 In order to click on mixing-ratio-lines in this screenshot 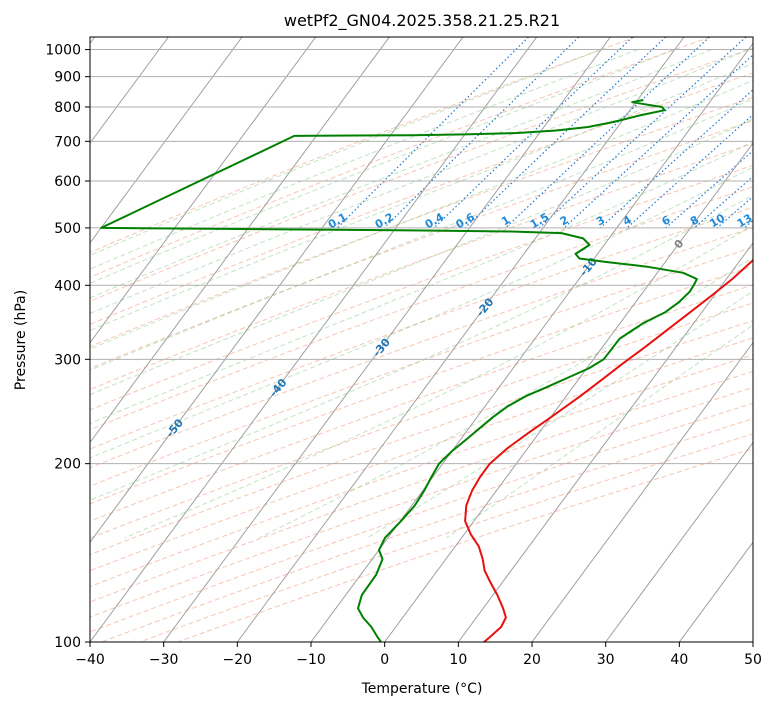, I will do `click(544, 133)`.